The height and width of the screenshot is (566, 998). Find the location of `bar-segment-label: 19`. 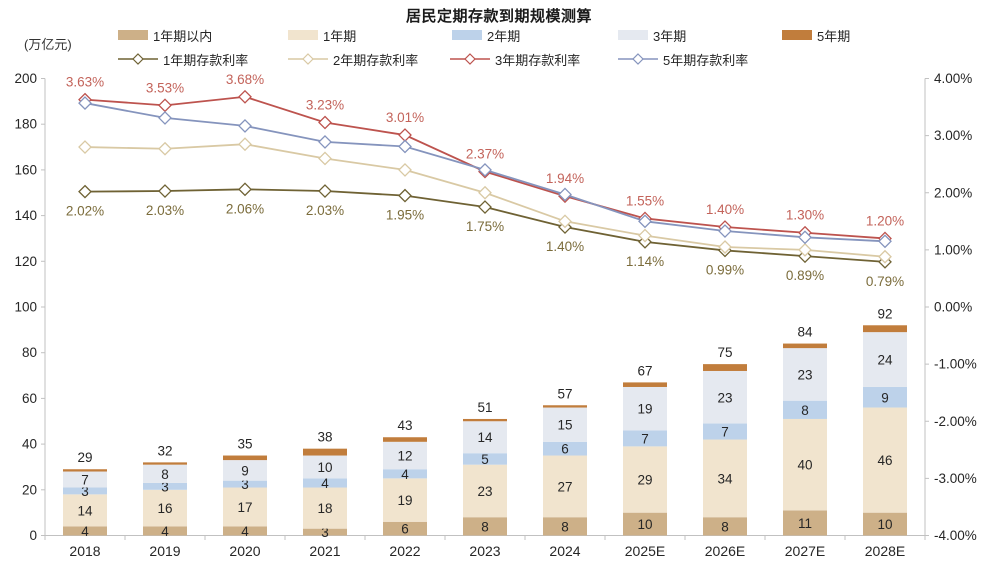

bar-segment-label: 19 is located at coordinates (404, 500).